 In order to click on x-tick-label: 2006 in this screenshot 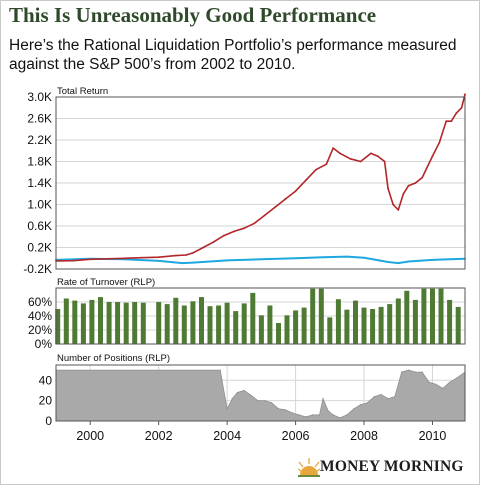, I will do `click(296, 436)`.